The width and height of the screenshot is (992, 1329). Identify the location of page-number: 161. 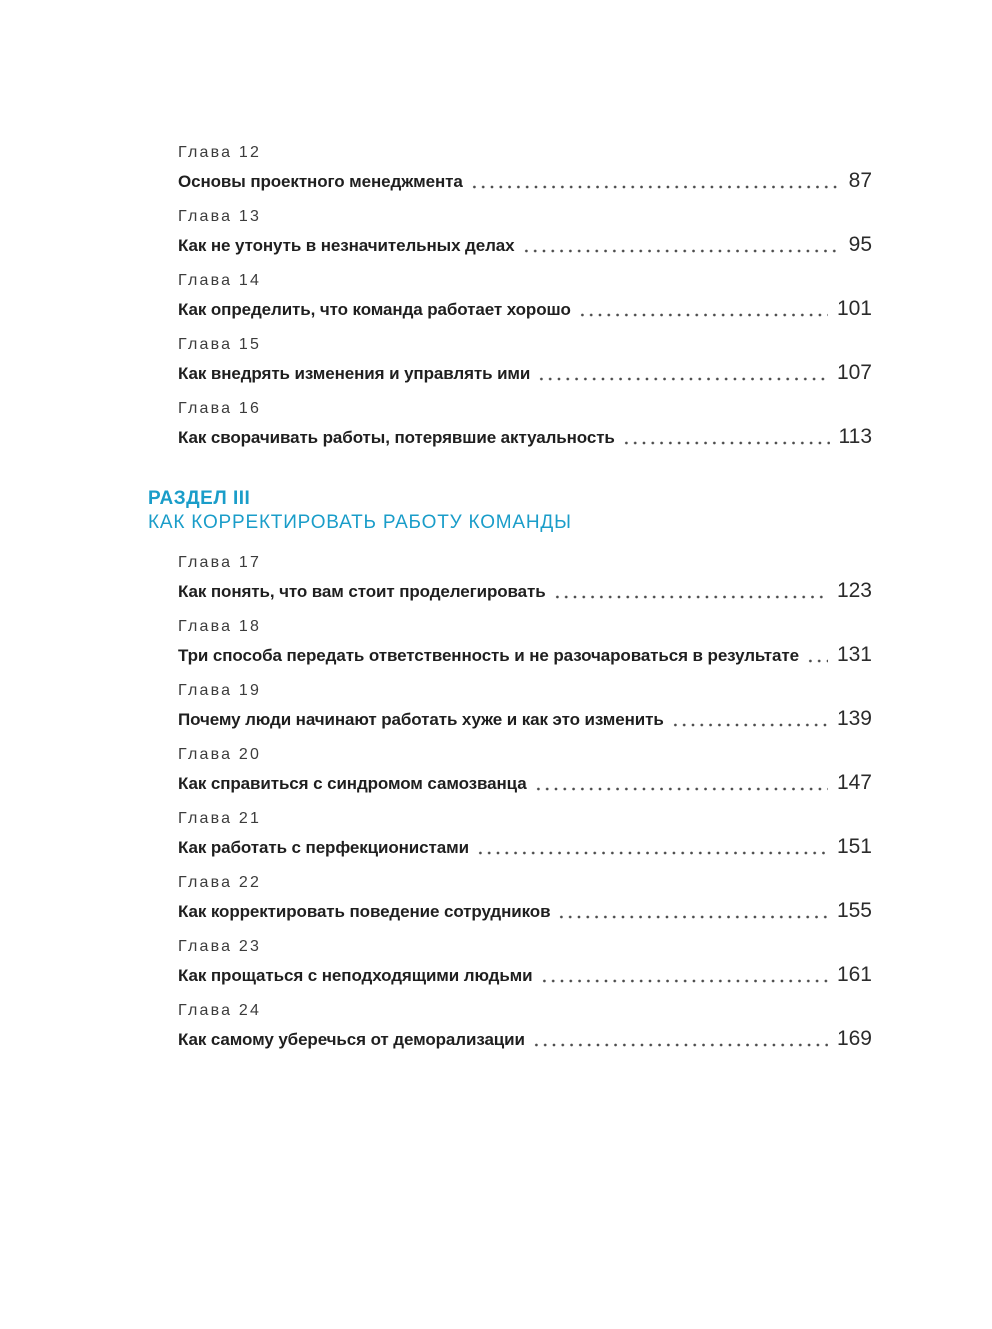
(854, 974).